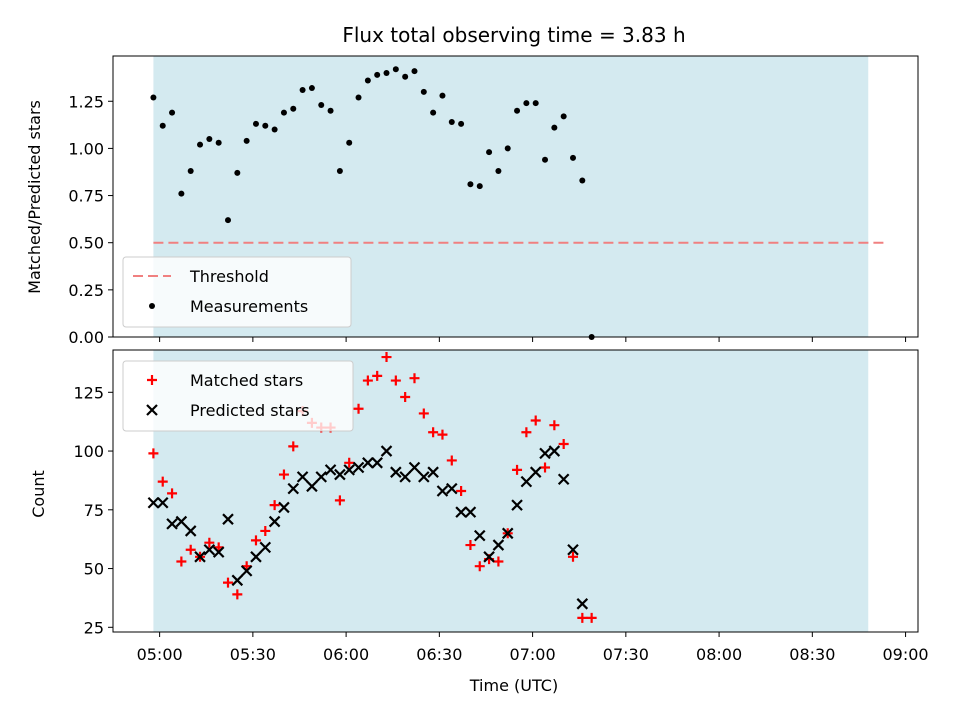 Image resolution: width=960 pixels, height=720 pixels. Describe the element at coordinates (94, 627) in the screenshot. I see `y-tick-label: 25` at that location.